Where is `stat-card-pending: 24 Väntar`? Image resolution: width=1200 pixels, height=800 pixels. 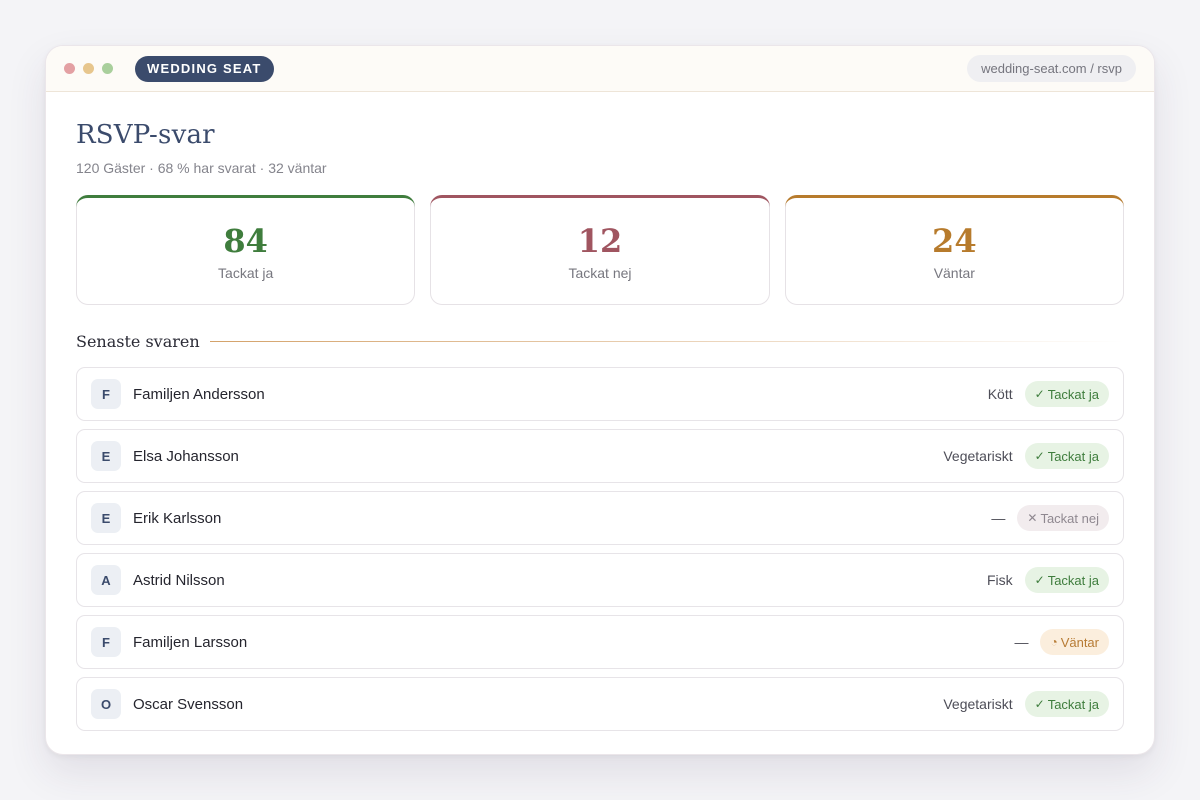 stat-card-pending: 24 Väntar is located at coordinates (954, 250).